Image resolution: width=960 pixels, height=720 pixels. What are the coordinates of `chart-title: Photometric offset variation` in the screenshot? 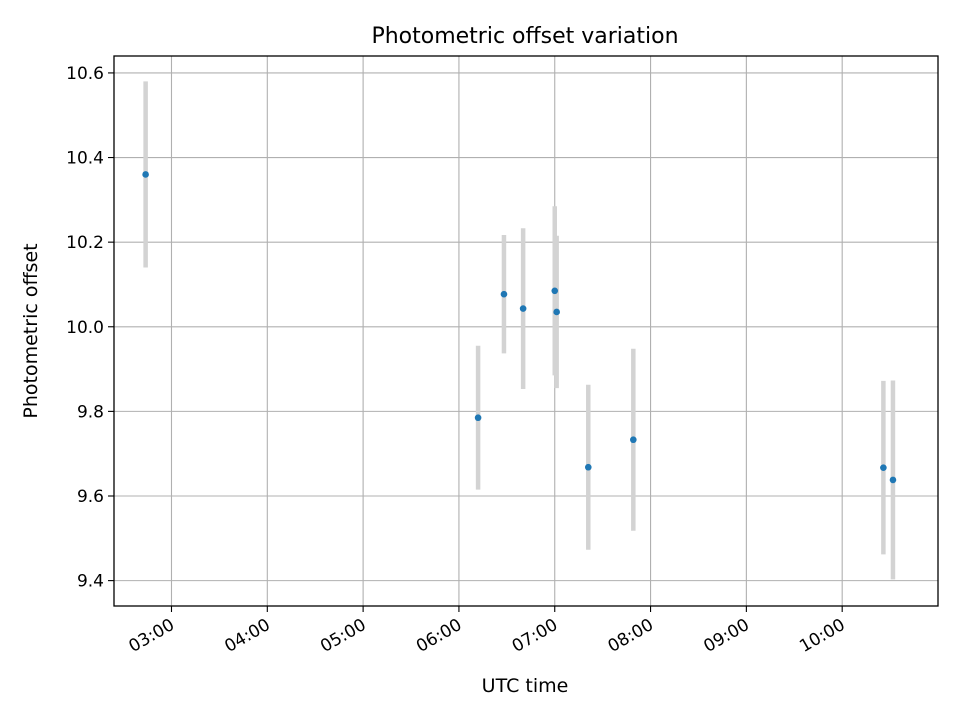 It's located at (524, 36).